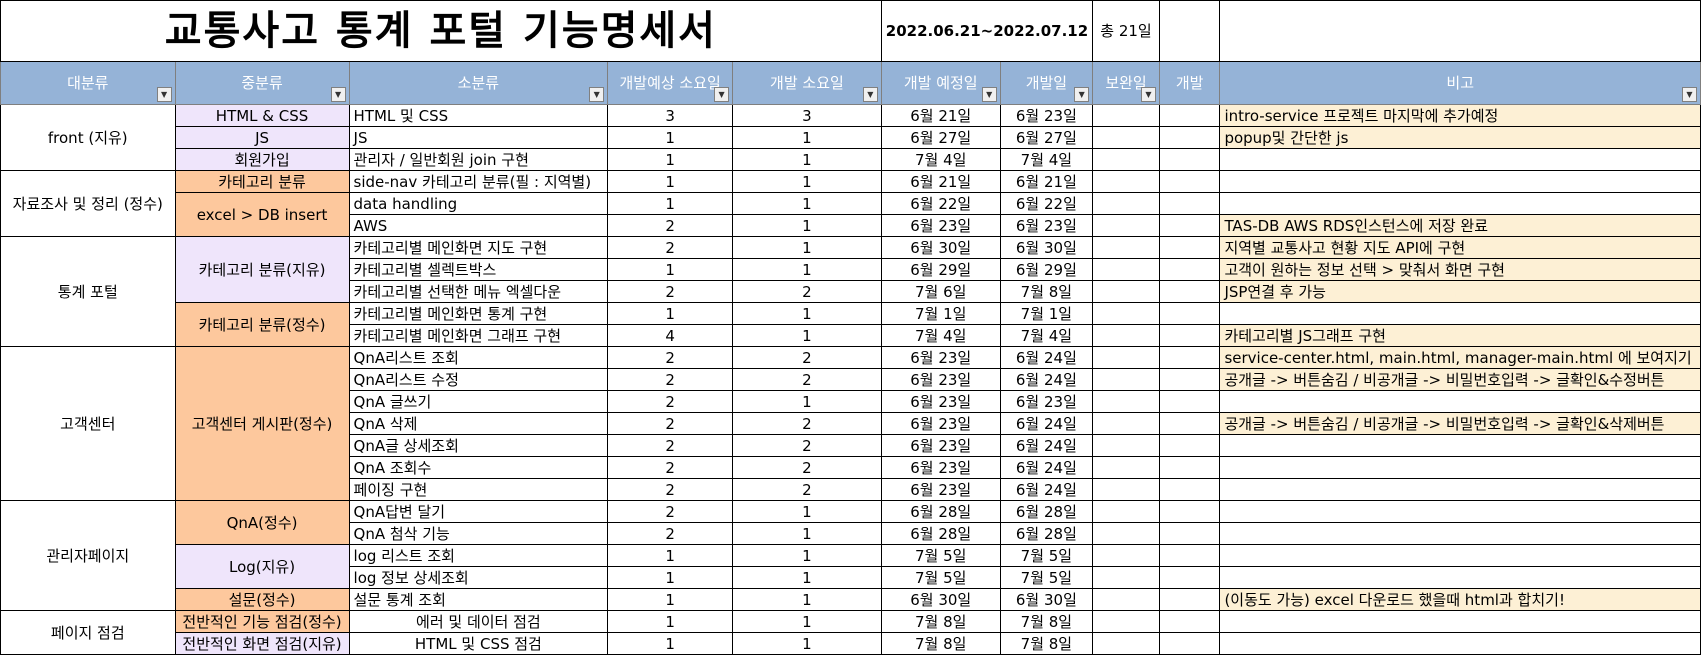 This screenshot has width=1701, height=663. I want to click on dev-date-cell: 6월 29일, so click(1046, 269).